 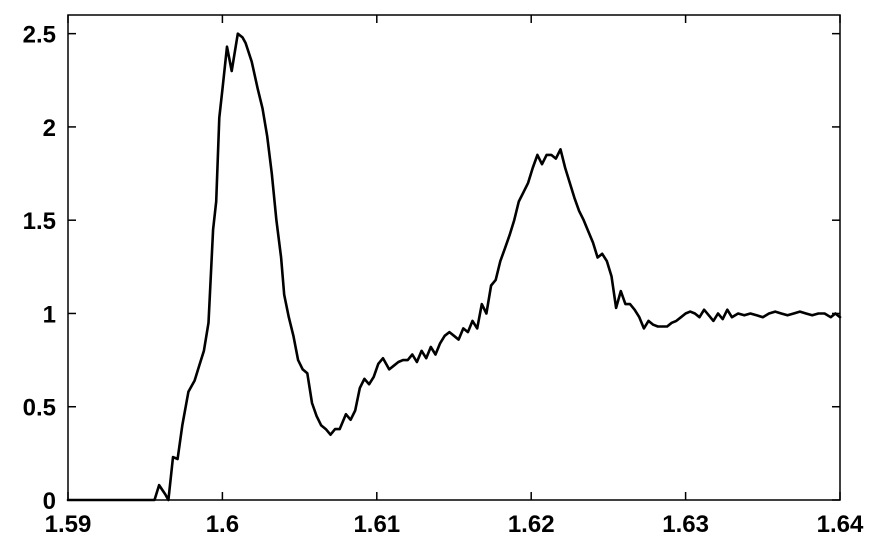 What do you see at coordinates (49, 314) in the screenshot?
I see `y-tick-label: 1` at bounding box center [49, 314].